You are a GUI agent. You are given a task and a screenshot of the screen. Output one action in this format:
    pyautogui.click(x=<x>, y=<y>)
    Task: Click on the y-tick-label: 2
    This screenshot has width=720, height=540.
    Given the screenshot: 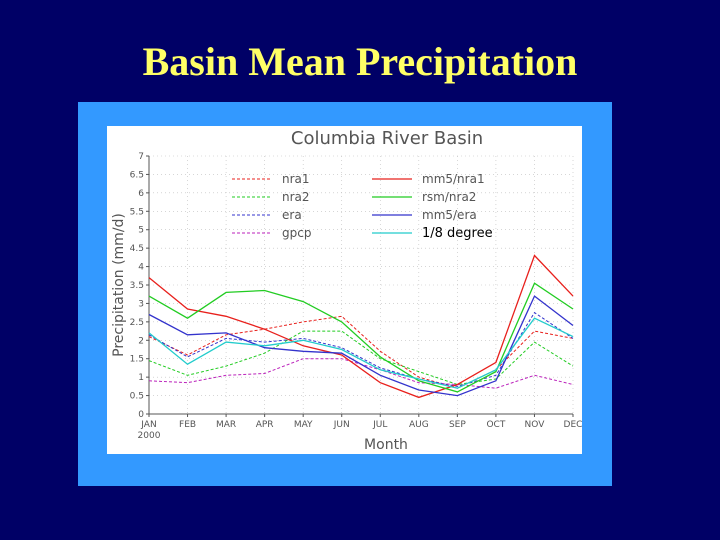 What is the action you would take?
    pyautogui.click(x=141, y=341)
    